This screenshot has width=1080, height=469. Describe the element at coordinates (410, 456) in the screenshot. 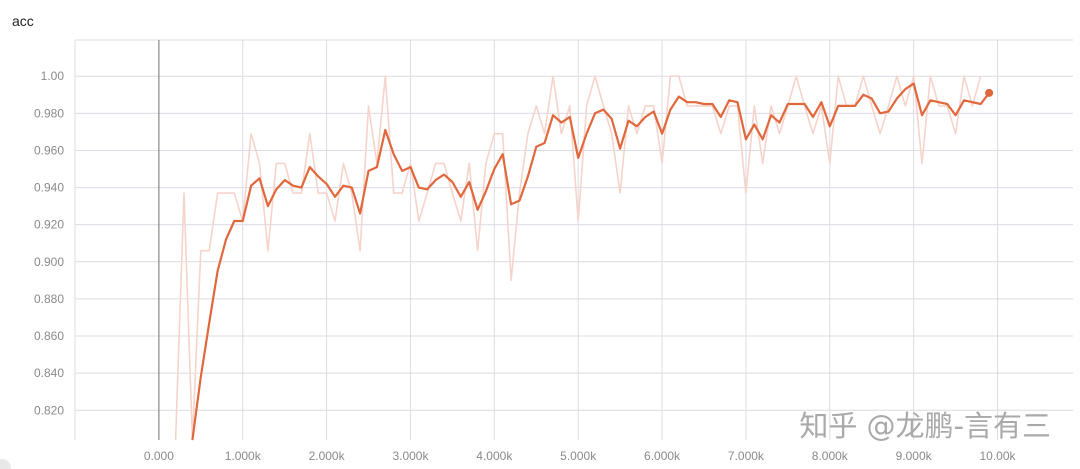

I see `x-tick-label: 3.000k` at that location.